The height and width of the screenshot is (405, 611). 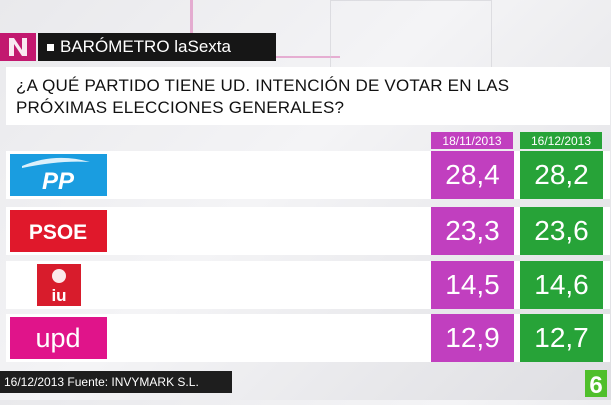 I want to click on iu-logo-text: iu, so click(x=58, y=295).